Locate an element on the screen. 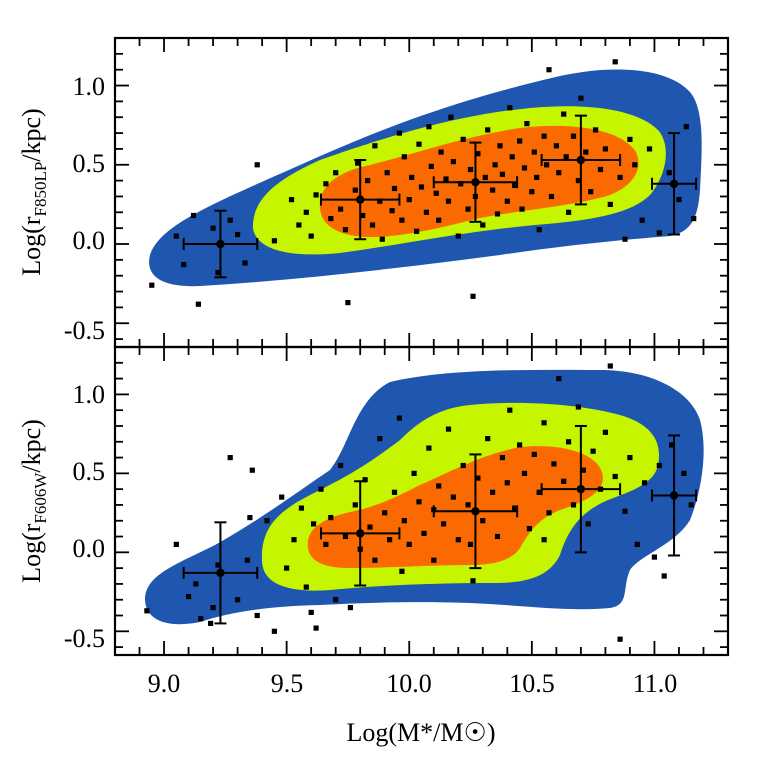 The width and height of the screenshot is (771, 771). bottom-ylabel: Log(rF606W/kpc) is located at coordinates (33, 501).